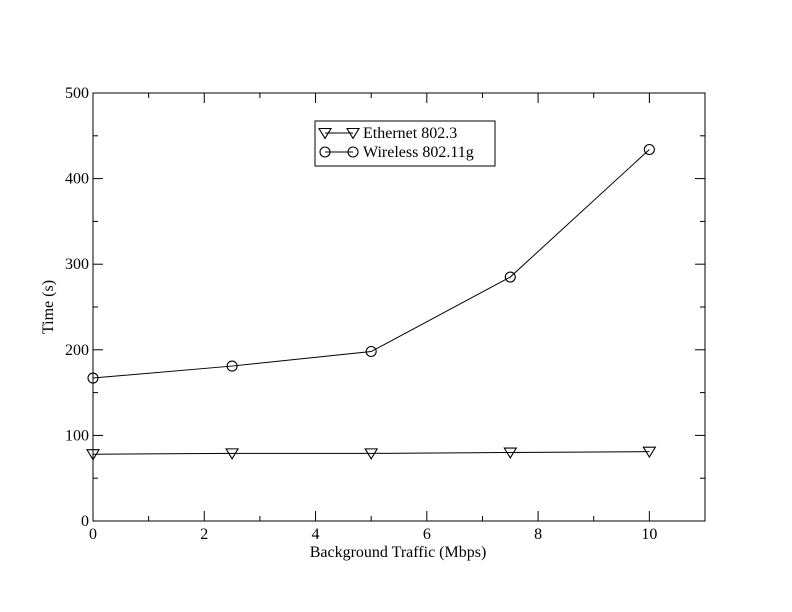 The image size is (792, 612). I want to click on x-tick-label: 2, so click(204, 534).